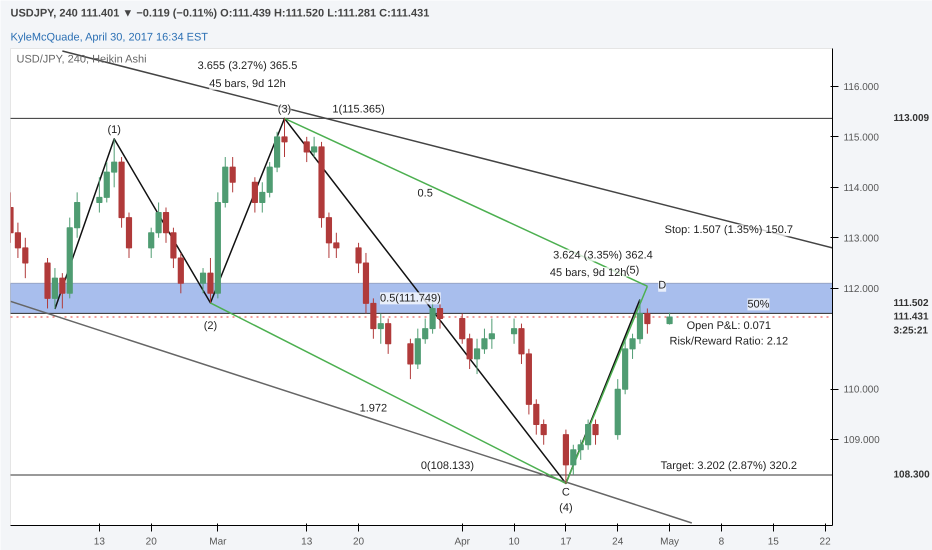 This screenshot has width=932, height=550. I want to click on x-tick-label: 10, so click(514, 542).